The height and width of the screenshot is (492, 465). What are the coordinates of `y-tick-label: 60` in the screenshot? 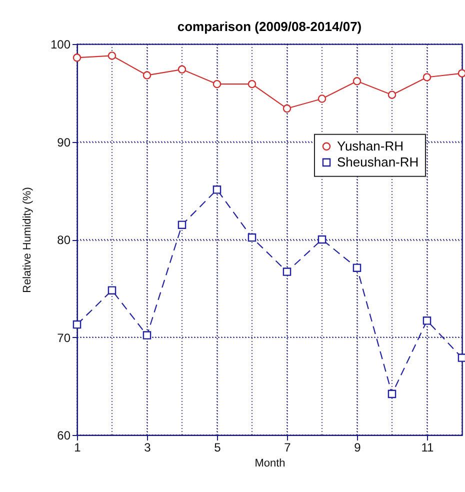 It's located at (64, 435).